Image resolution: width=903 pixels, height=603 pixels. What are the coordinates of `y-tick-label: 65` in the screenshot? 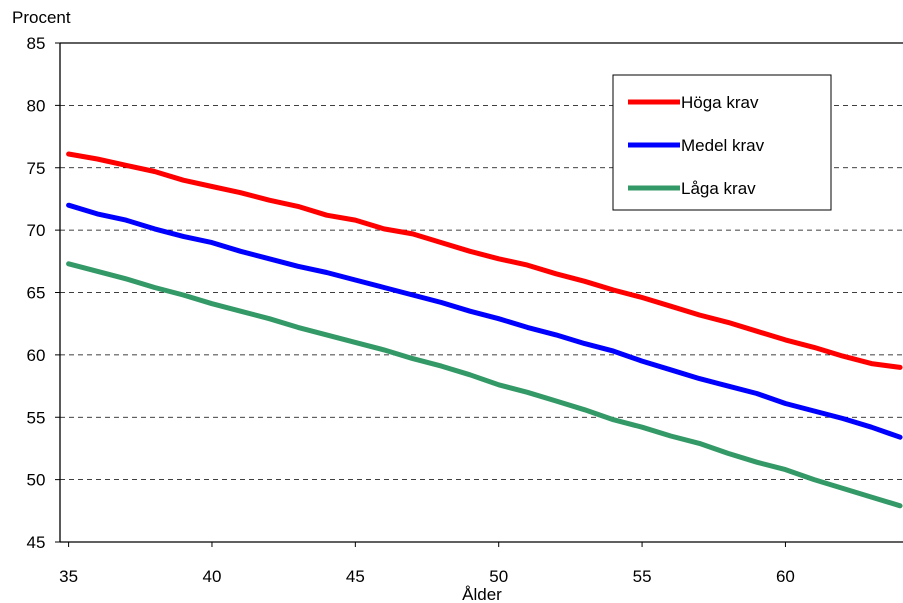 It's located at (36, 293).